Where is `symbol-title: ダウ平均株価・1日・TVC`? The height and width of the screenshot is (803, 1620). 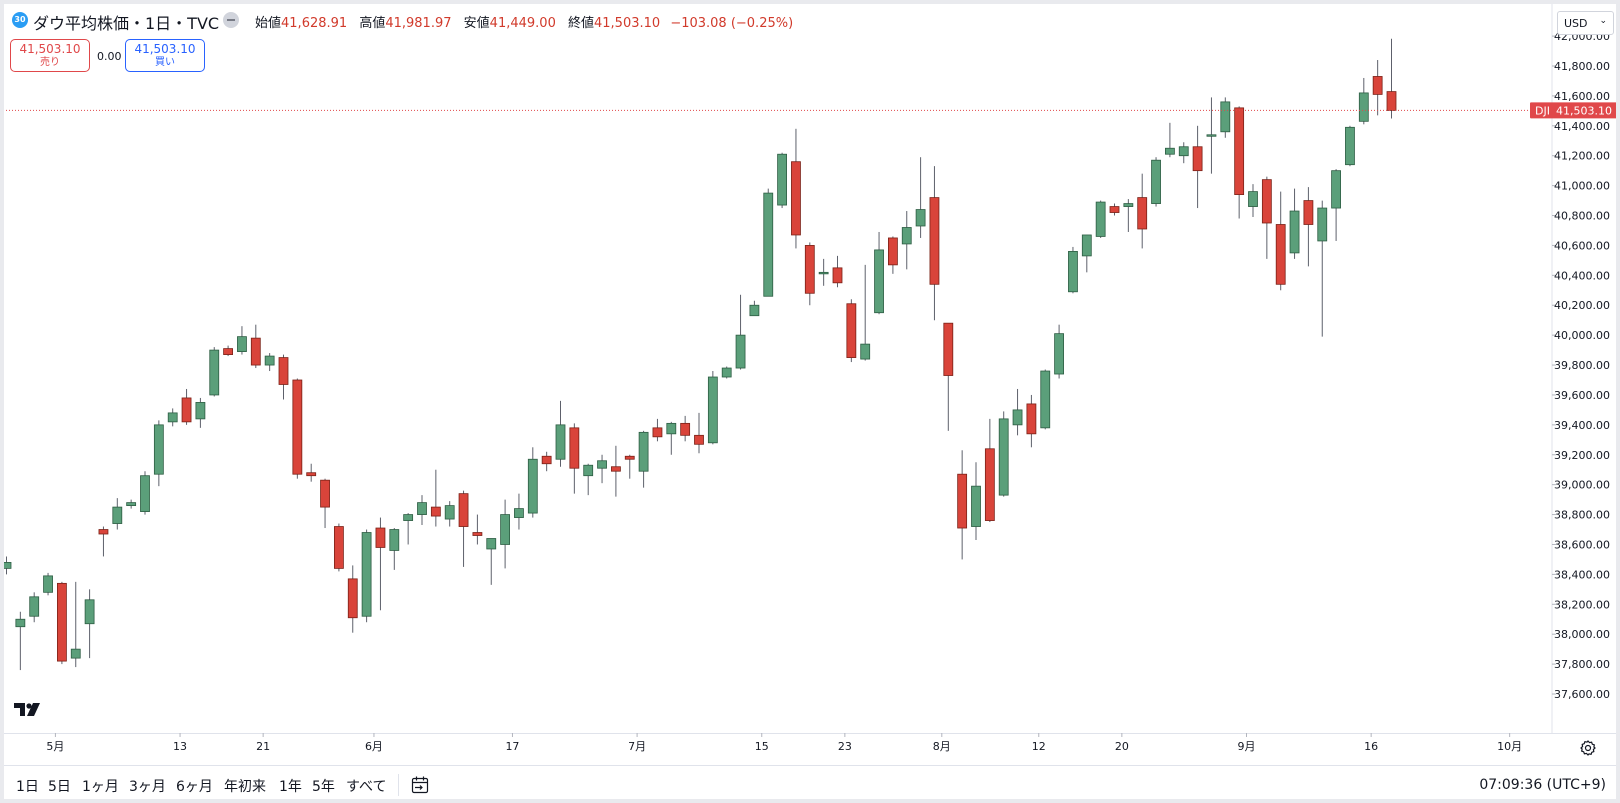 symbol-title: ダウ平均株価・1日・TVC is located at coordinates (126, 23).